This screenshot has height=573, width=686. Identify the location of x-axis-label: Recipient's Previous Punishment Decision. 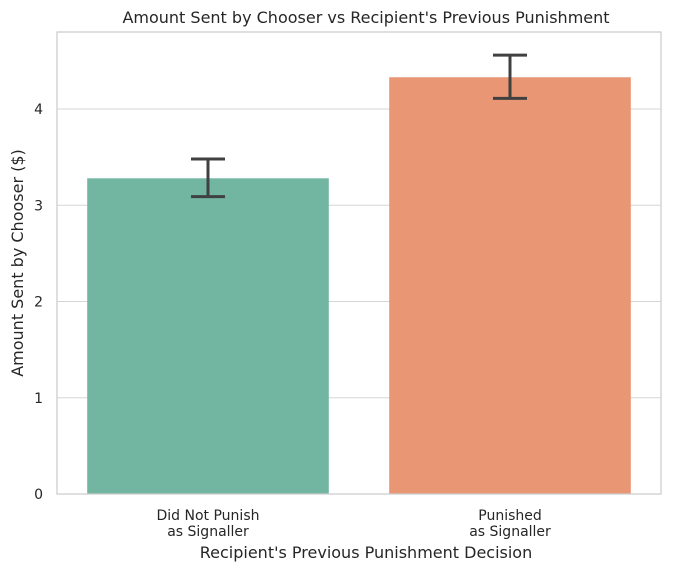
(366, 552).